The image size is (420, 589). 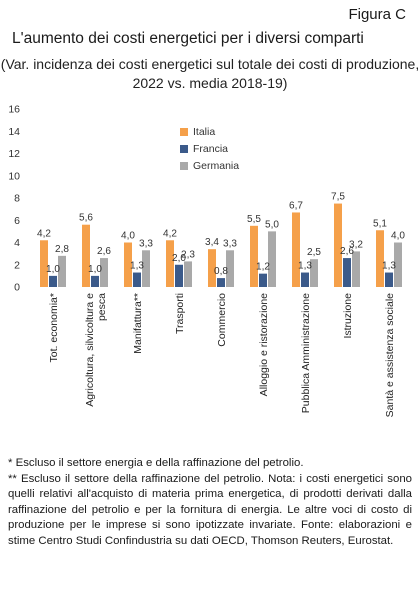 I want to click on category-label: Commercio, so click(x=222, y=320).